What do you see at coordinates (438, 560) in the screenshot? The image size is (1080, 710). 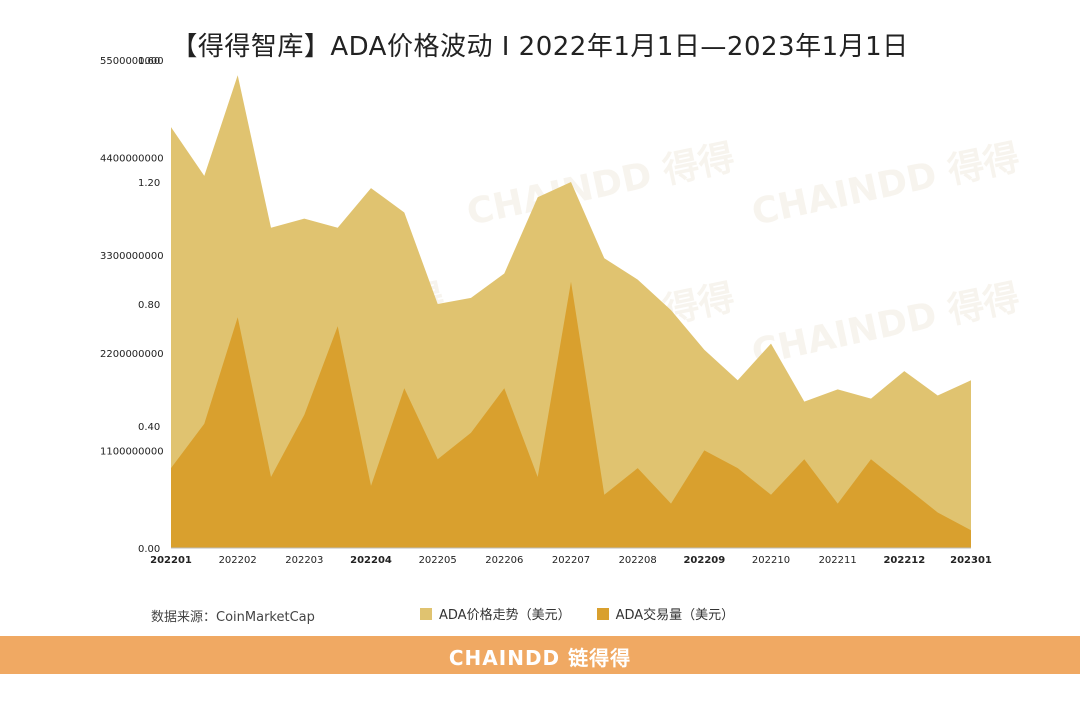 I see `x-tick-202205: 202205` at bounding box center [438, 560].